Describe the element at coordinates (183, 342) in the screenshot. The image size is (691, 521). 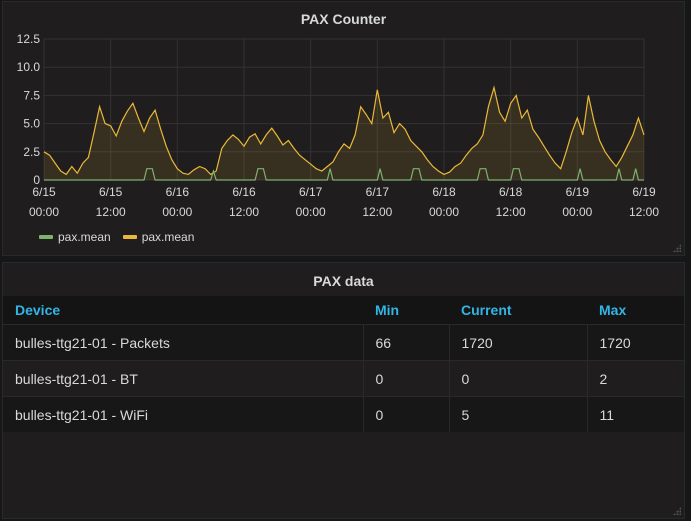
I see `cell-device: bulles-ttg21-01 - Packets` at that location.